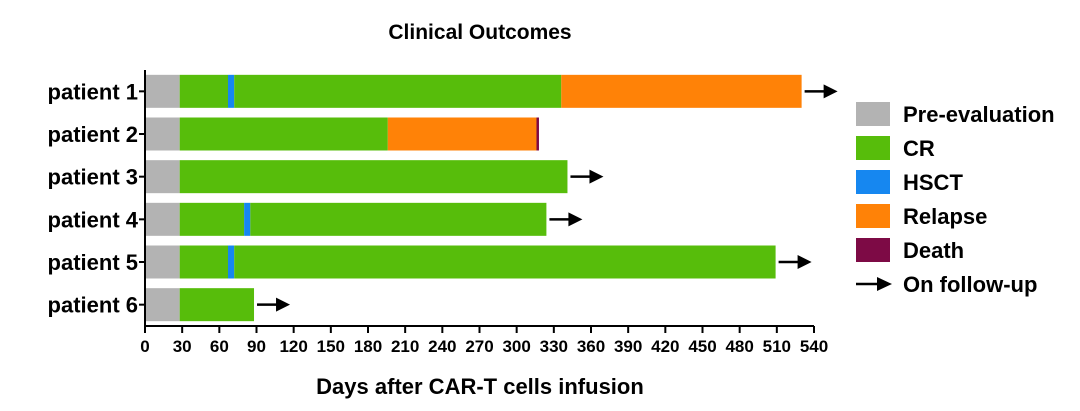 This screenshot has width=1080, height=411. Describe the element at coordinates (405, 346) in the screenshot. I see `x-tick-label-210: 210` at that location.